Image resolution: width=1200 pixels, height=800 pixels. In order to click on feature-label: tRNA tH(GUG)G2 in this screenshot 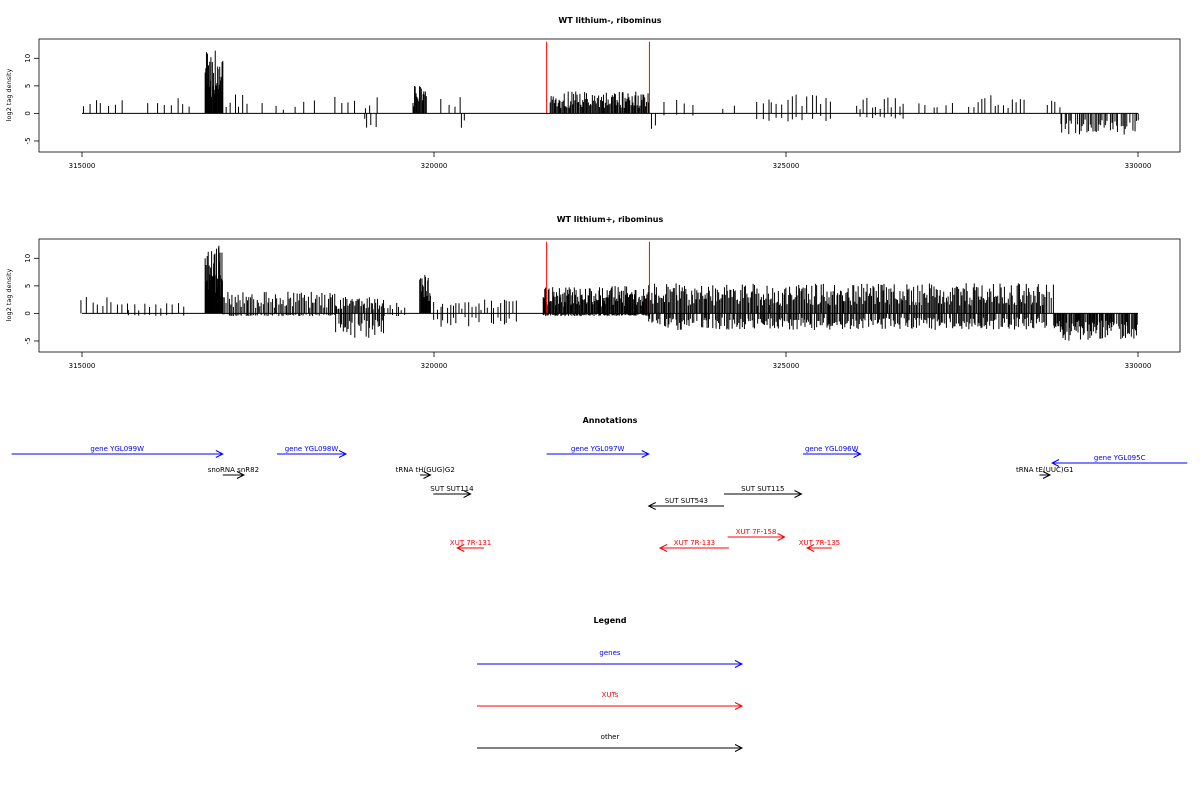, I will do `click(425, 470)`.